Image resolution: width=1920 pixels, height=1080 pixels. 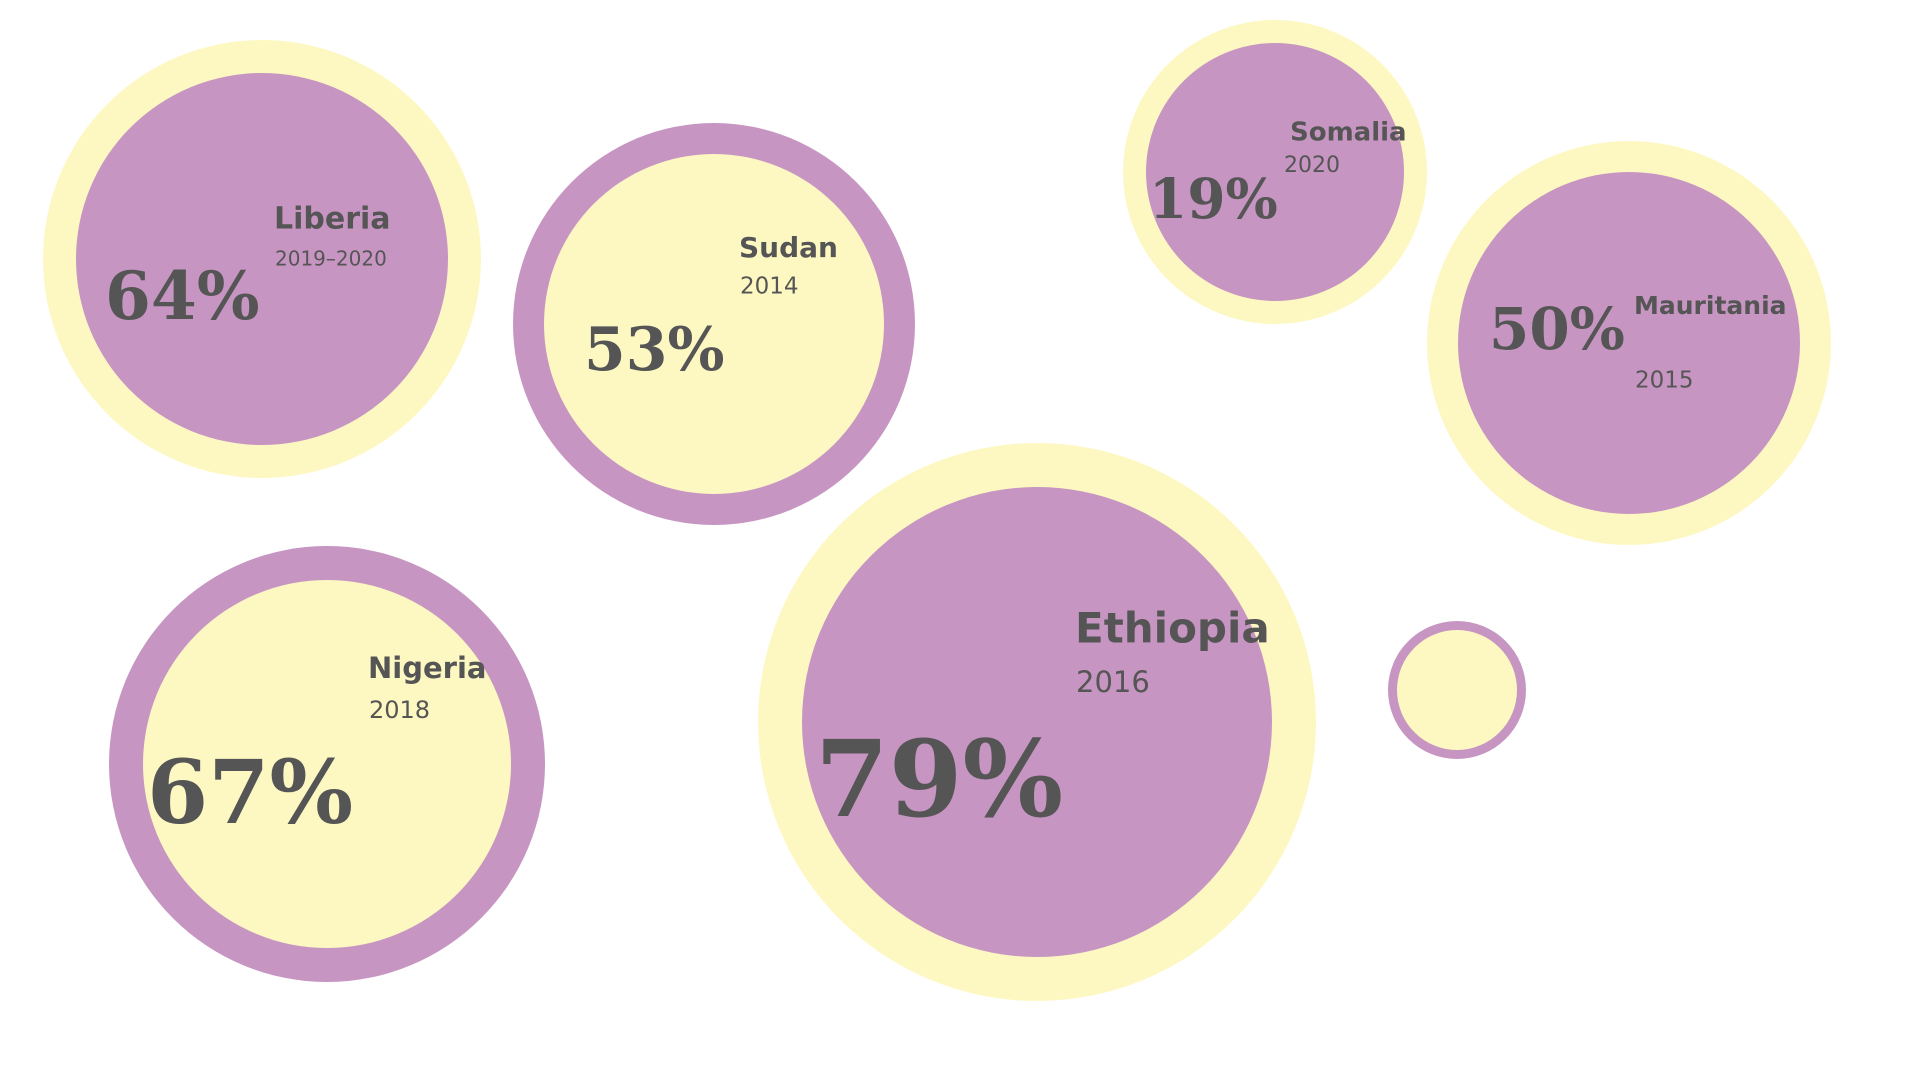 I want to click on country: Ethiopia, so click(x=1172, y=628).